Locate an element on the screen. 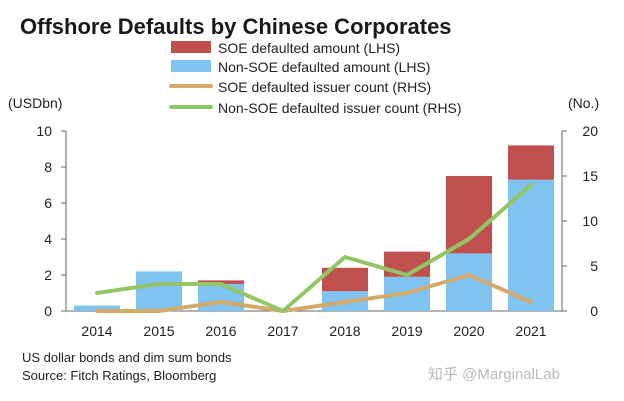 This screenshot has height=401, width=624. x-tick-label: 2017 is located at coordinates (282, 331).